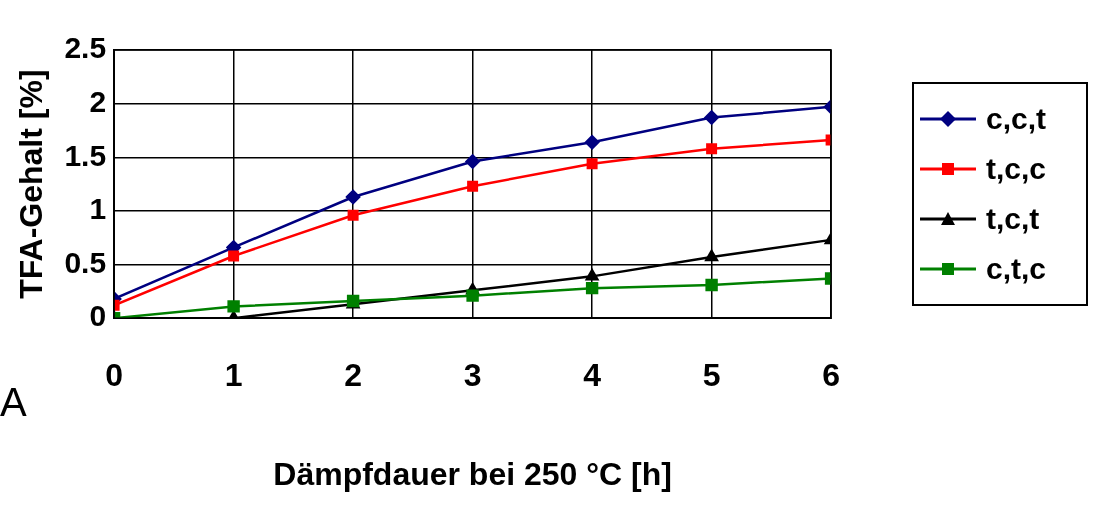 This screenshot has width=1094, height=519. What do you see at coordinates (13, 402) in the screenshot?
I see `text: A` at bounding box center [13, 402].